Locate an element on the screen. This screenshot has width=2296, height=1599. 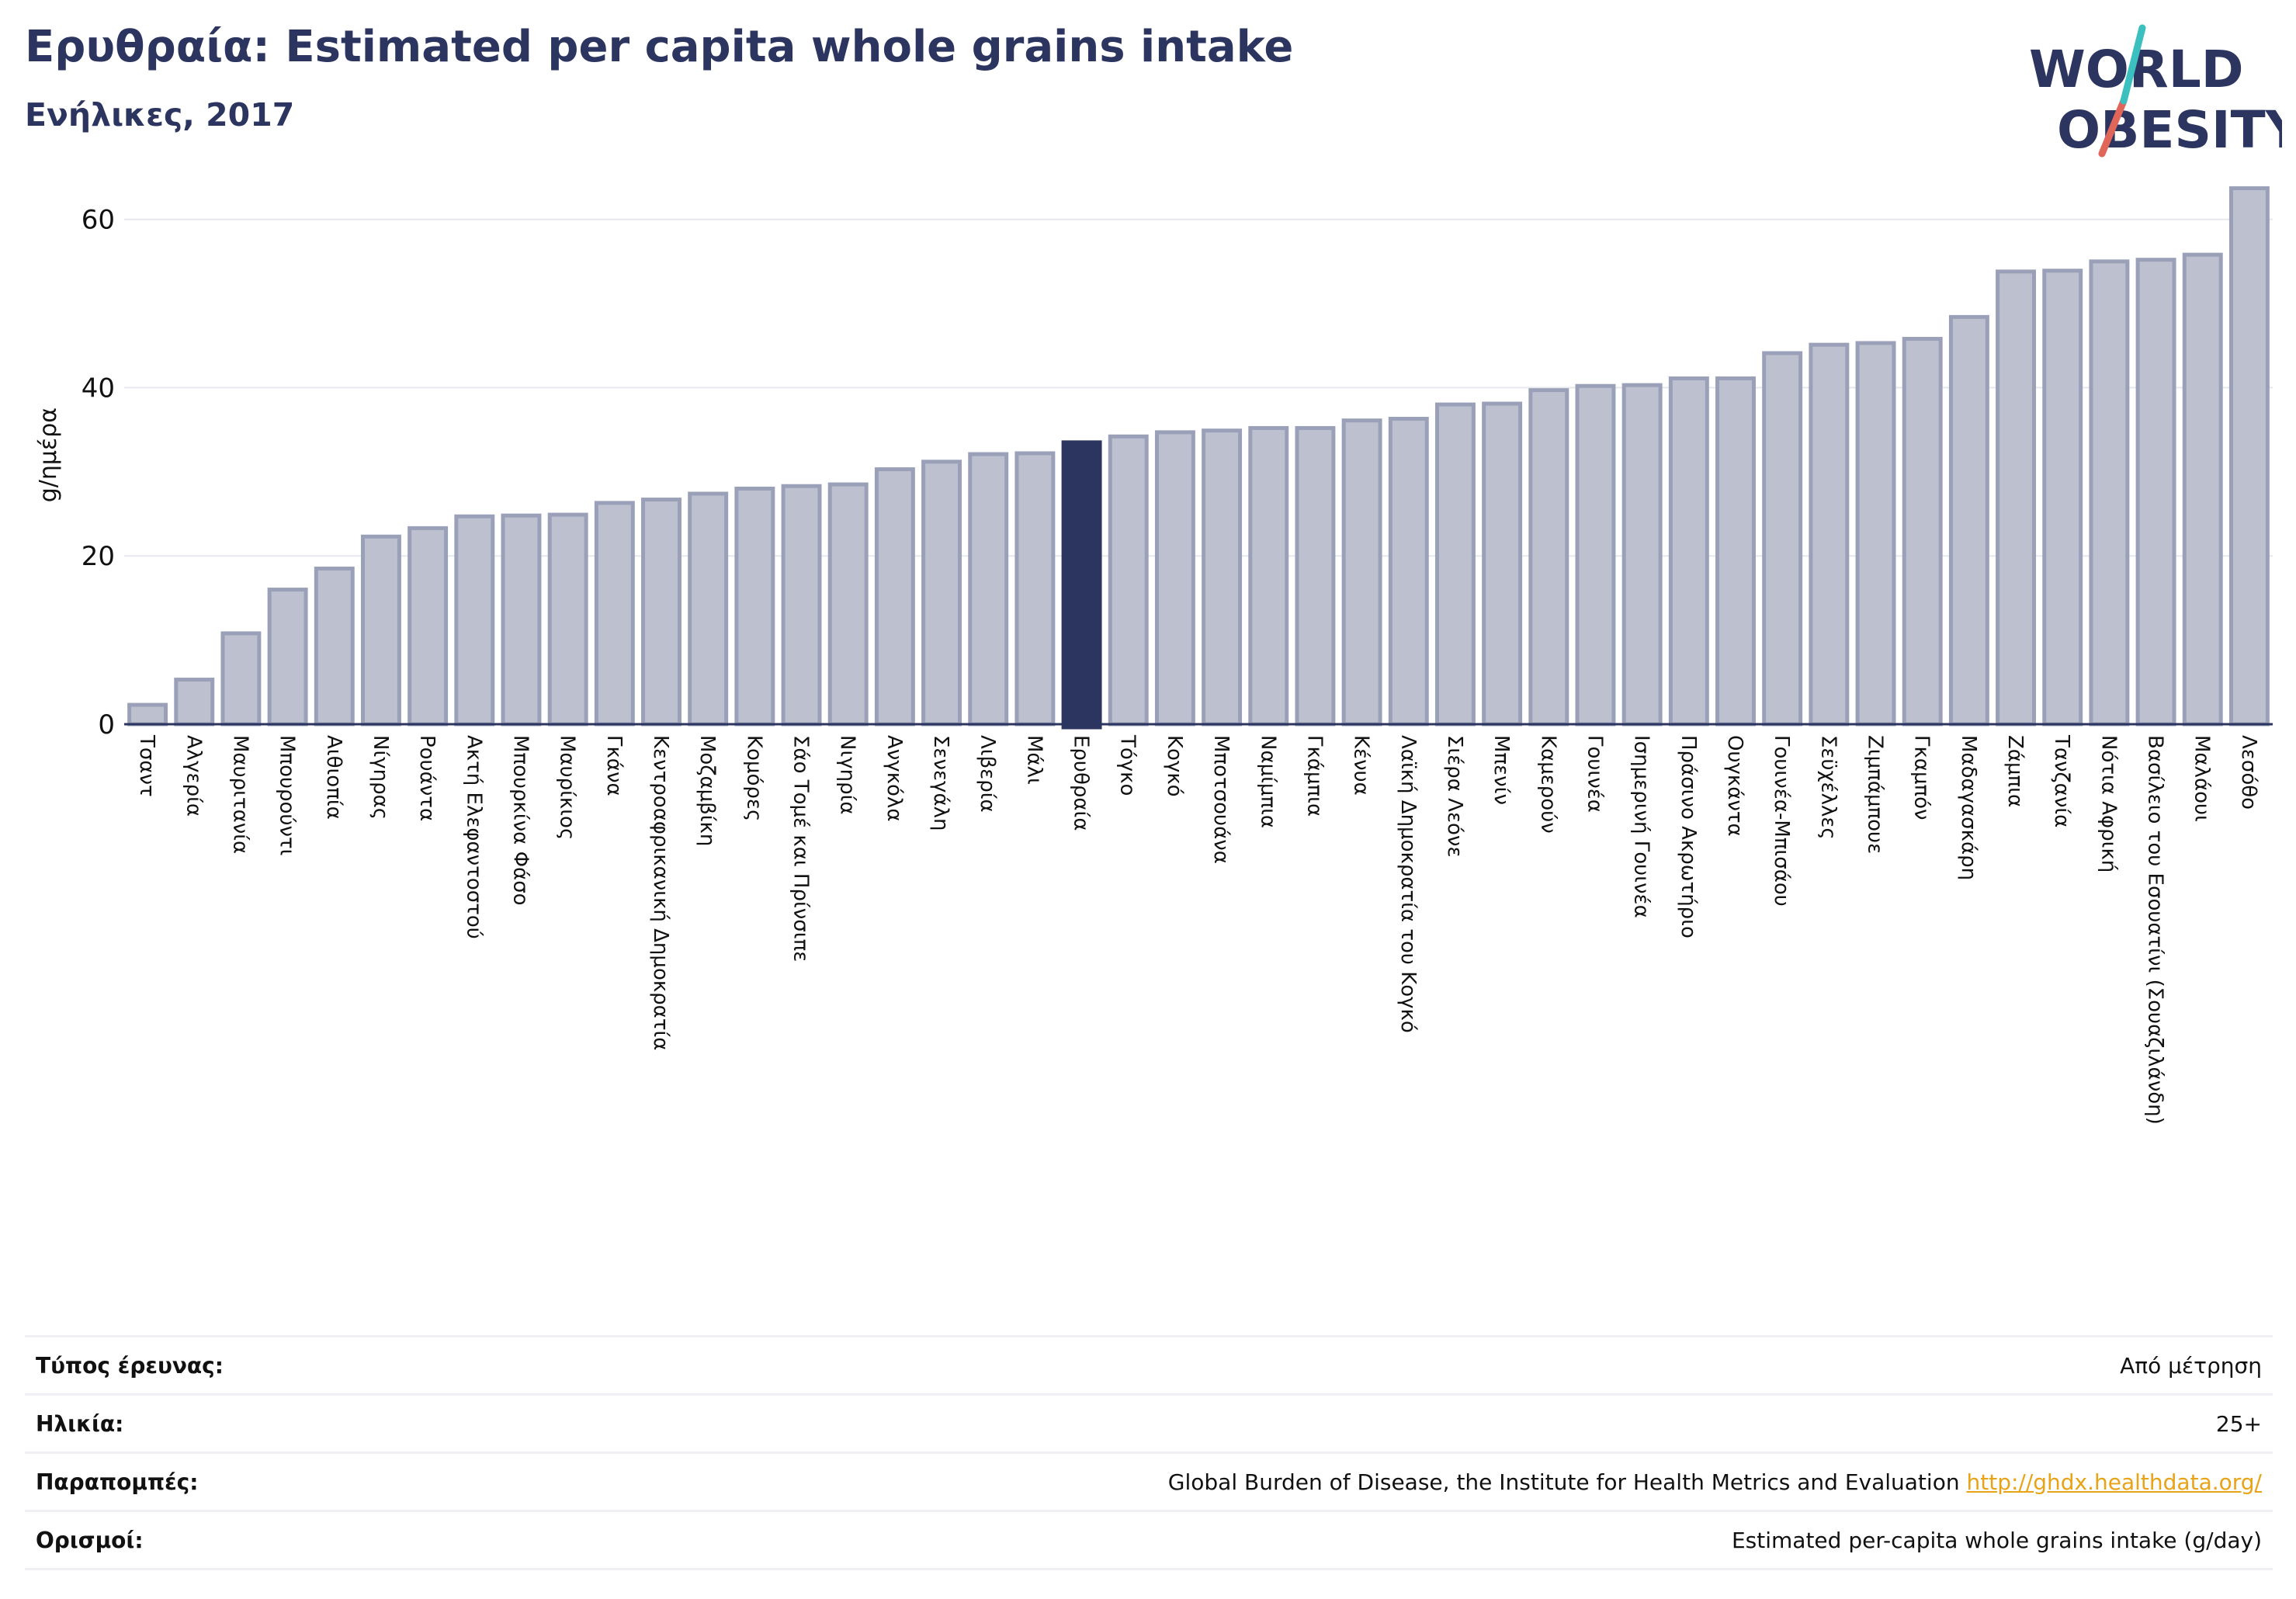
x-tick-label: Γκαμπόν is located at coordinates (1922, 777).